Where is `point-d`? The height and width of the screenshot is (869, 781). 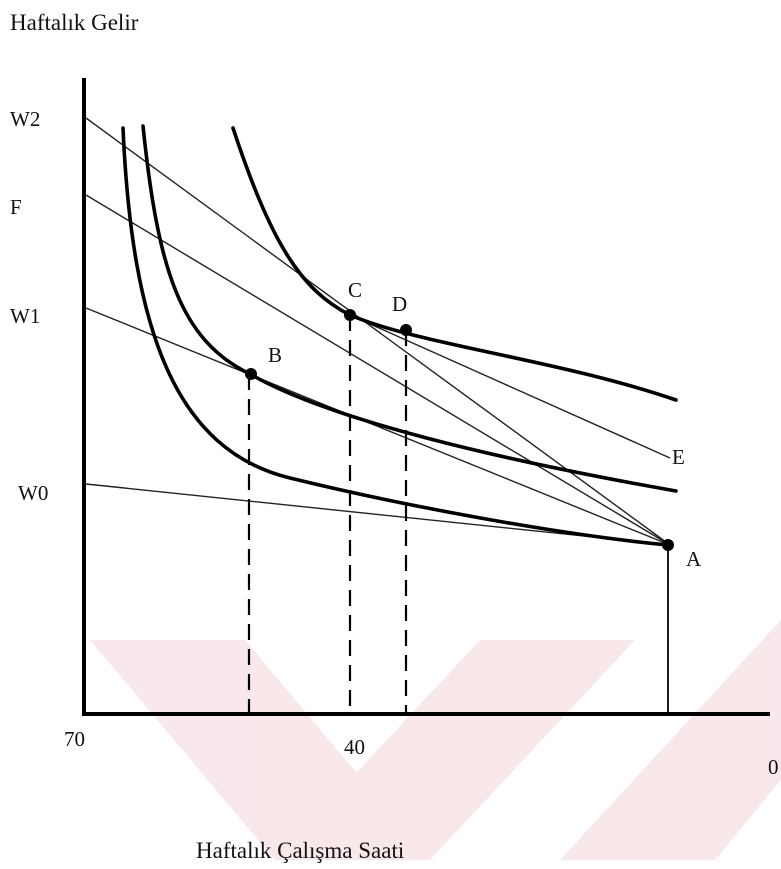
point-d is located at coordinates (406, 330).